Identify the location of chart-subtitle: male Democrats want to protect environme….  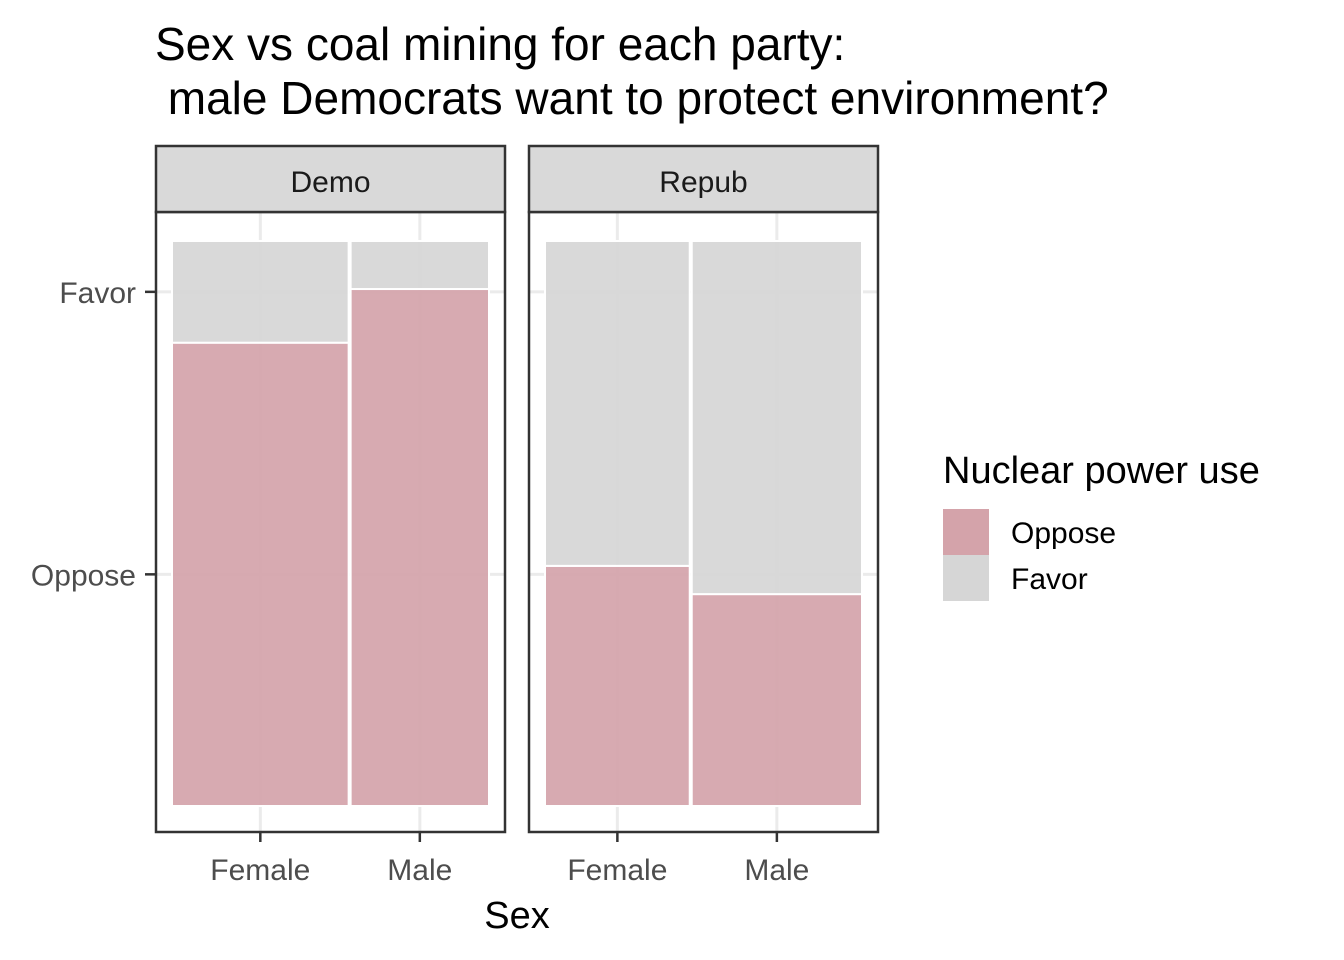
(632, 98).